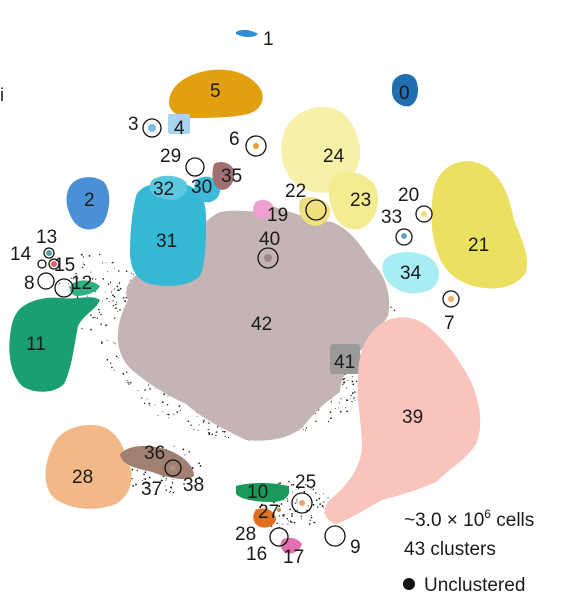 Image resolution: width=572 pixels, height=603 pixels. I want to click on cluster-7-shape, so click(451, 299).